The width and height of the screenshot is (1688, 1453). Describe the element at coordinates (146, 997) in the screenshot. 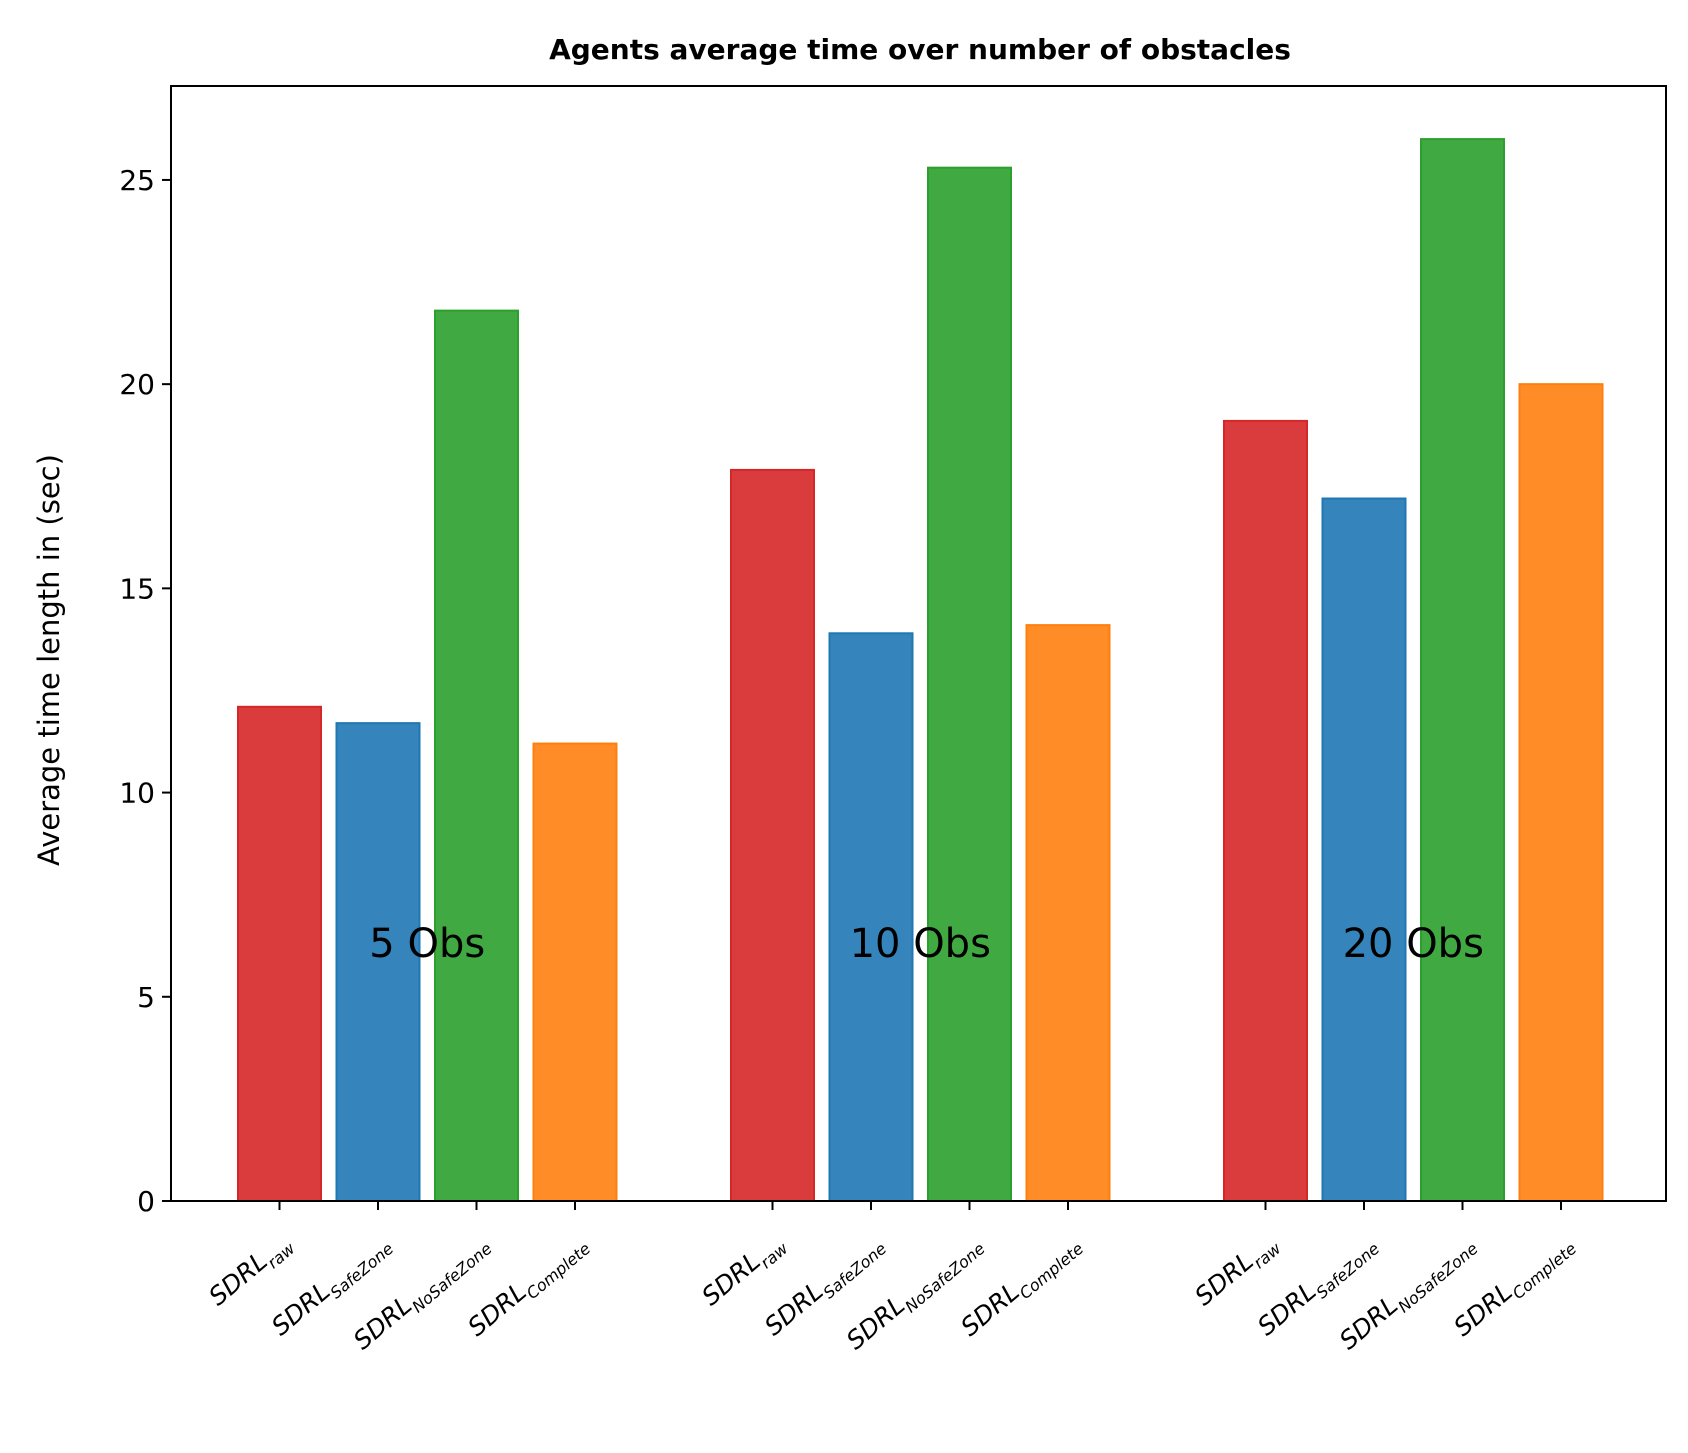

I see `y-tick-label: 5` at that location.